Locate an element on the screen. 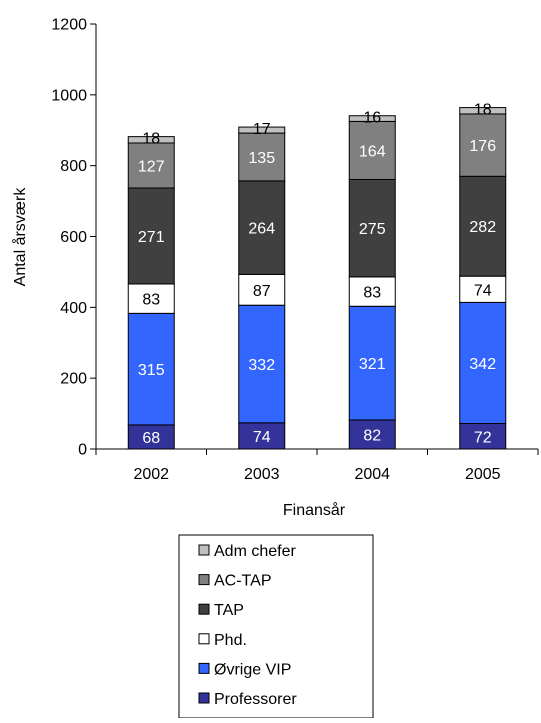  data-label-adm-chefer-2003: 17 is located at coordinates (262, 129).